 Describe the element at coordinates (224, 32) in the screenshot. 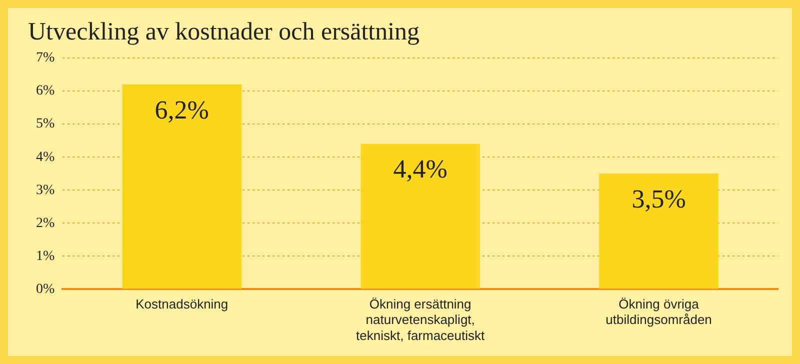

I see `chart-title: Utveckling av kostnader och ersättning` at that location.